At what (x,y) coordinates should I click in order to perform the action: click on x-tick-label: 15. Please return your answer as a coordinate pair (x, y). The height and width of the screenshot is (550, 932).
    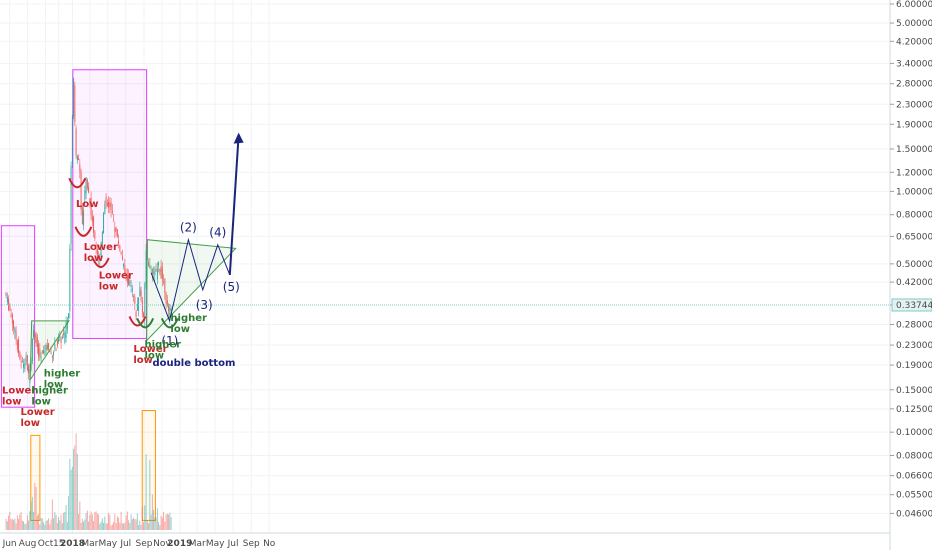
    Looking at the image, I should click on (58, 544).